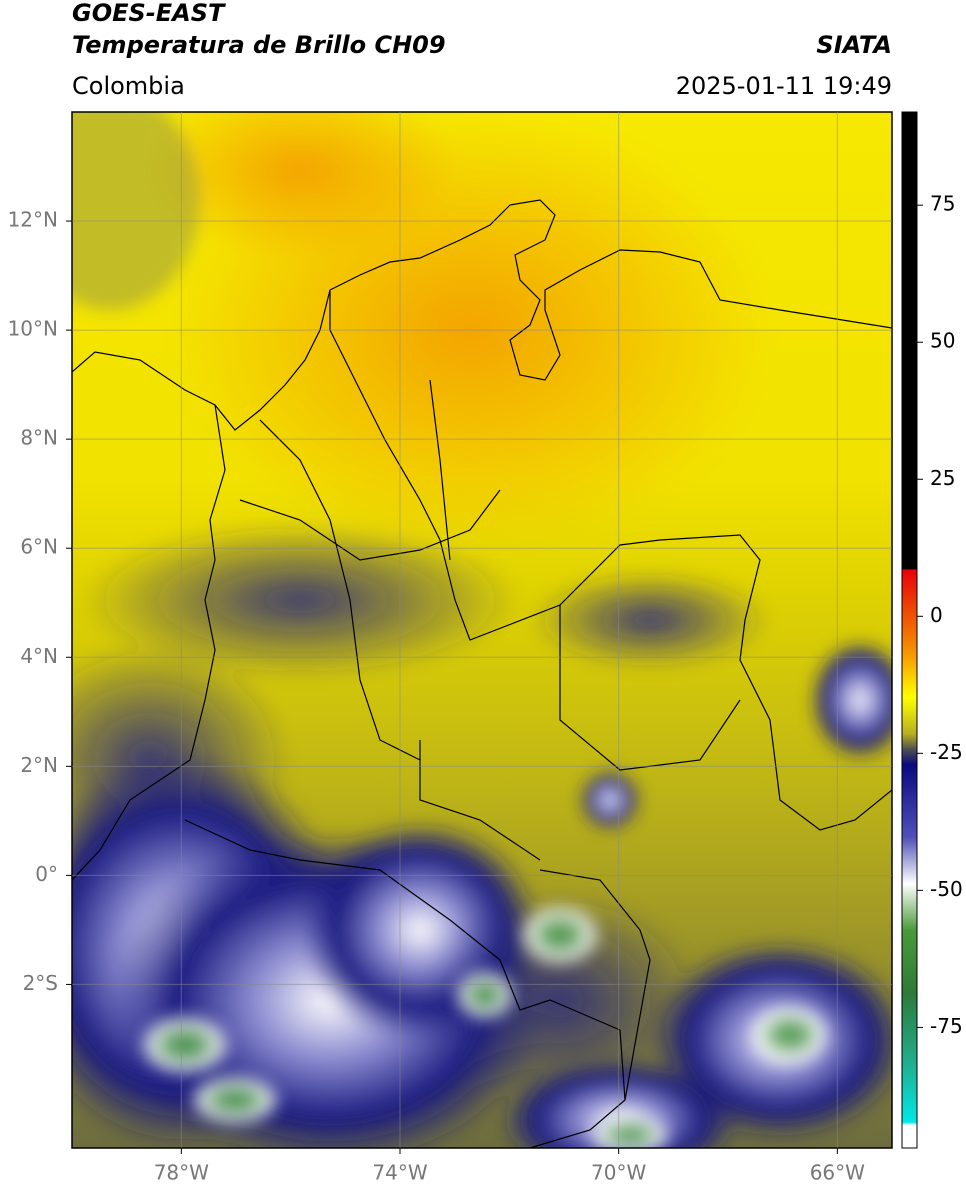  I want to click on y-tick-label: 4°N, so click(39, 656).